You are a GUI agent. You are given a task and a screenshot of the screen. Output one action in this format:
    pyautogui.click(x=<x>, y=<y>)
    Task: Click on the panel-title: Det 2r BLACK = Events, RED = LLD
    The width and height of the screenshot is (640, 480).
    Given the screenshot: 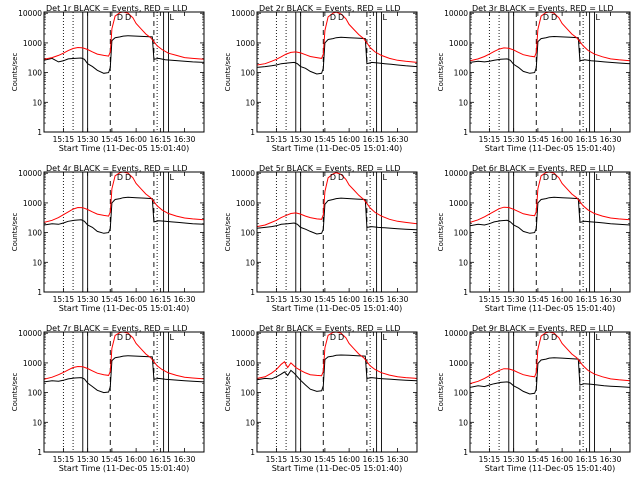 What is the action you would take?
    pyautogui.click(x=330, y=8)
    